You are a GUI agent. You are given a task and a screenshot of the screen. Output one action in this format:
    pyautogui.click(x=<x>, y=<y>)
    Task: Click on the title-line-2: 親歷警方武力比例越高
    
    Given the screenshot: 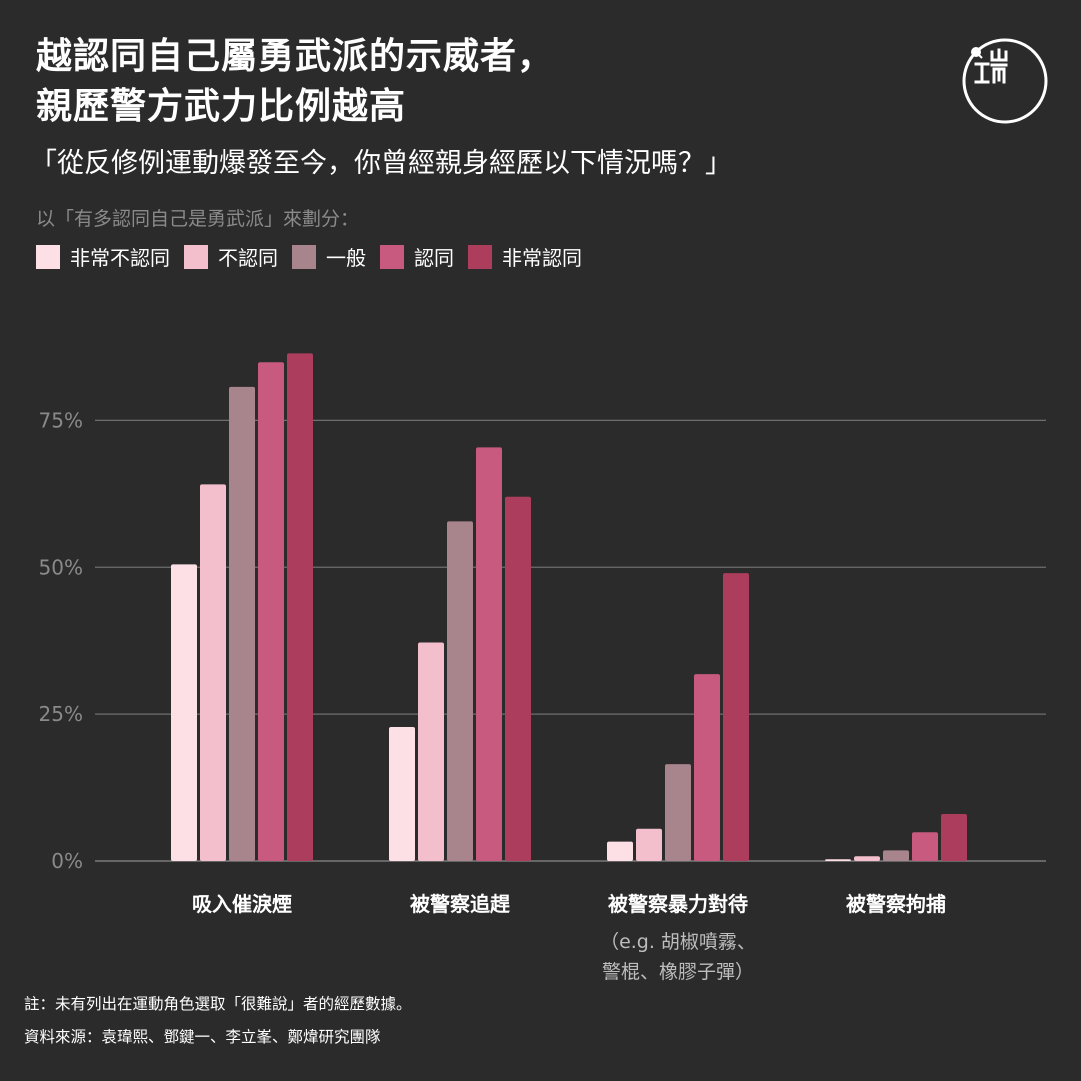 What is the action you would take?
    pyautogui.click(x=221, y=106)
    